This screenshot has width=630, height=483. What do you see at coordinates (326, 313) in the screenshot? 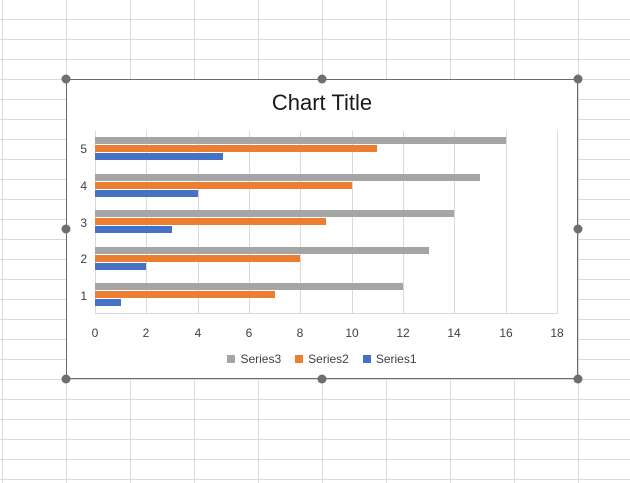
I see `x-axis-line` at bounding box center [326, 313].